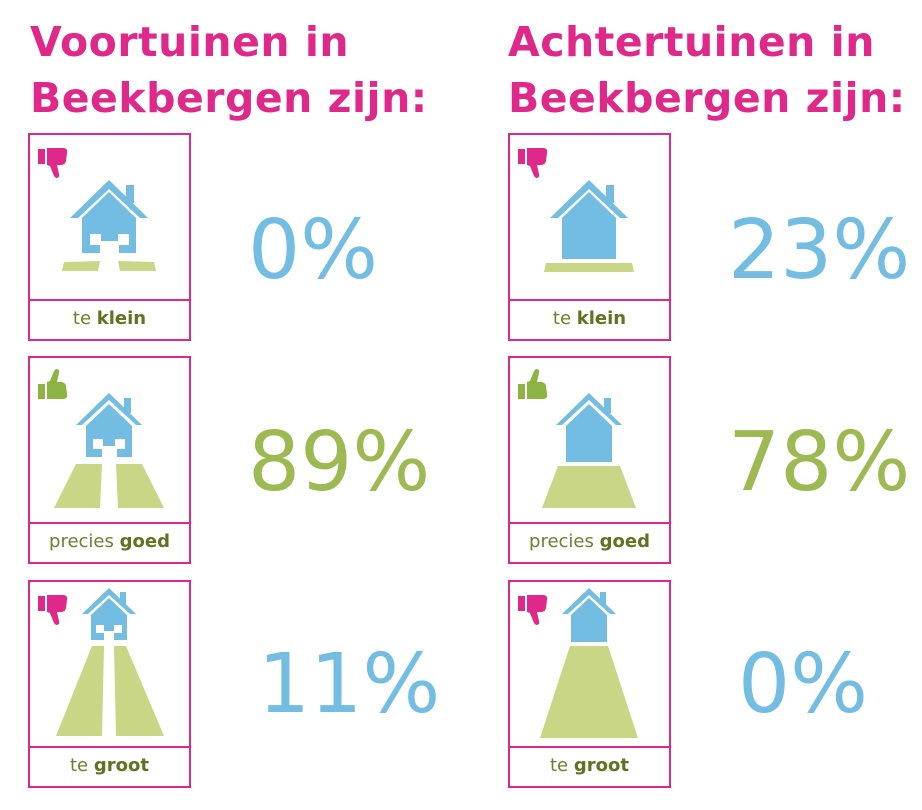 Image resolution: width=922 pixels, height=810 pixels. I want to click on percentage-label: 11%, so click(349, 684).